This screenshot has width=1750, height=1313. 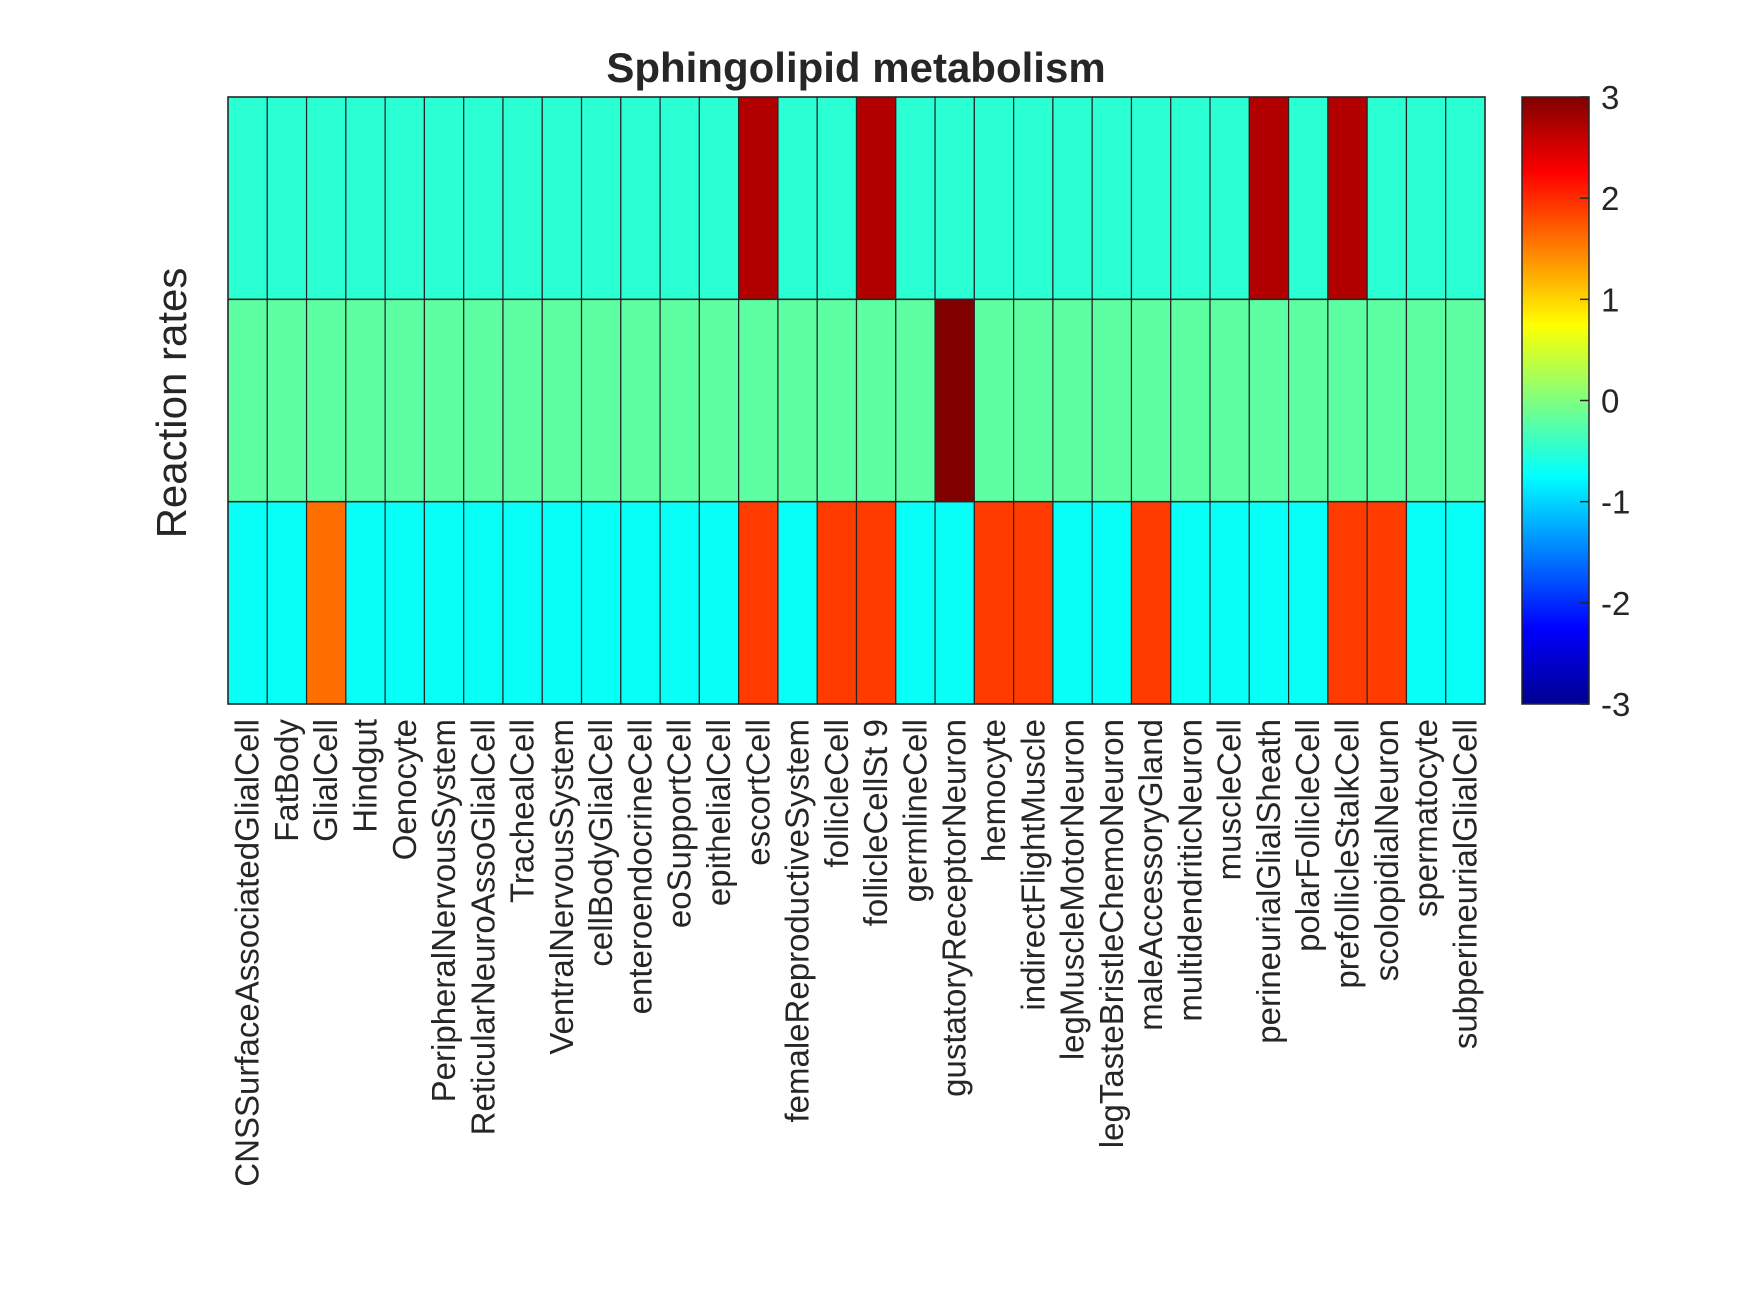 I want to click on colorbar-tick-label: 2, so click(x=1610, y=198).